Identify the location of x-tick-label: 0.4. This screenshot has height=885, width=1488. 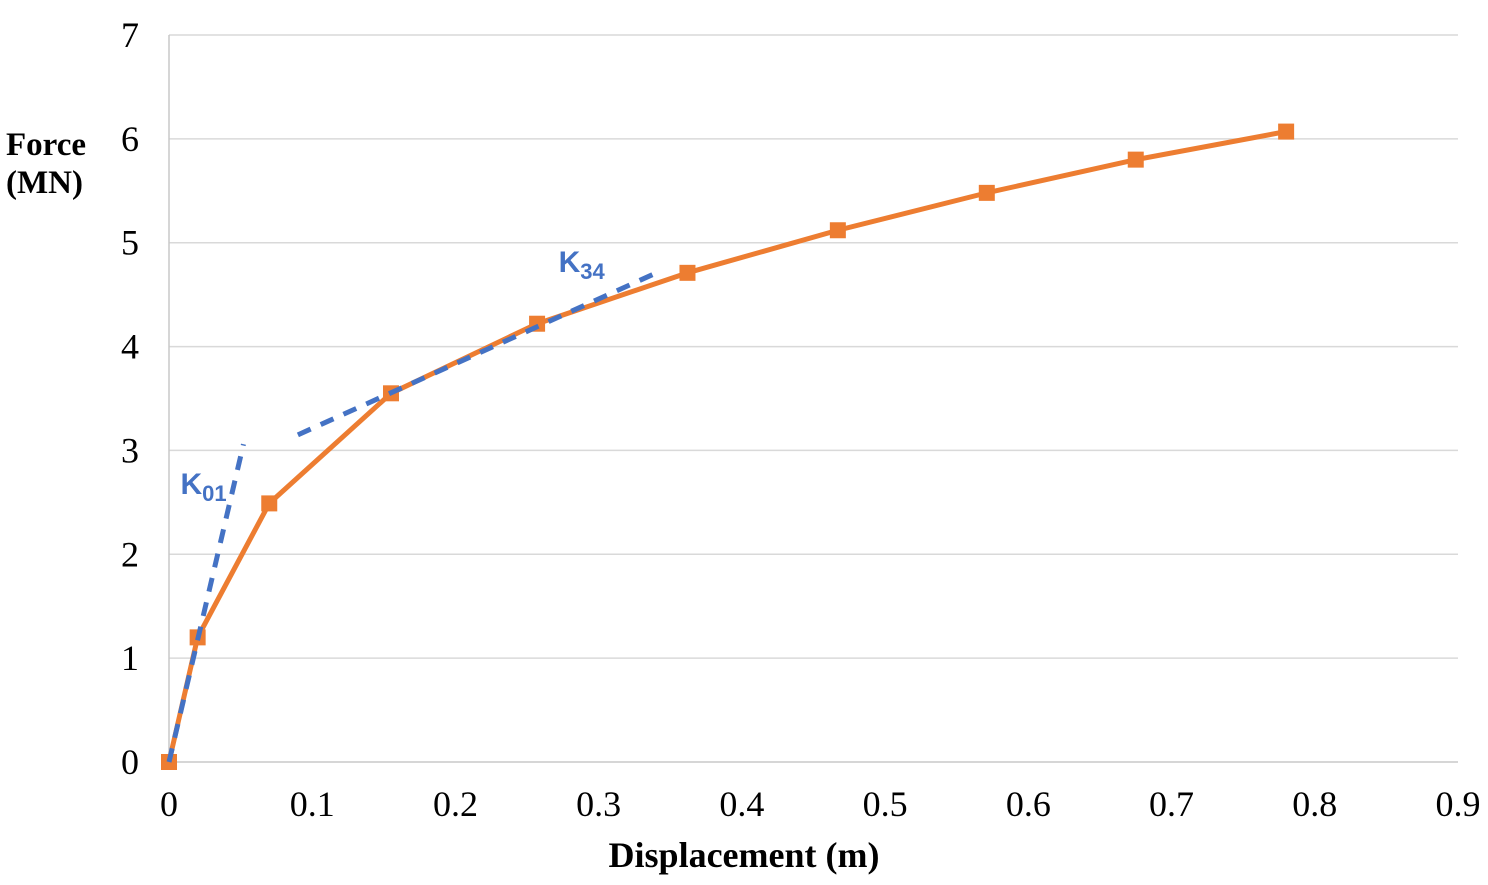
(741, 804).